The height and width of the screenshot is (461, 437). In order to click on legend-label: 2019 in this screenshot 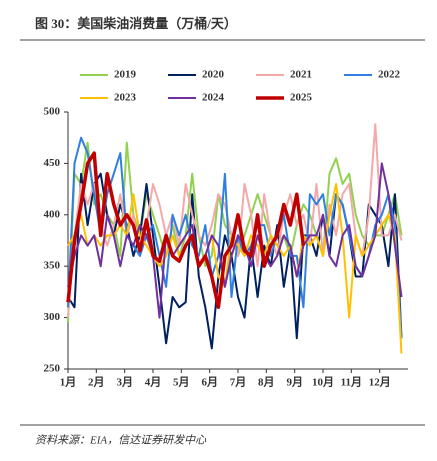, I will do `click(125, 75)`.